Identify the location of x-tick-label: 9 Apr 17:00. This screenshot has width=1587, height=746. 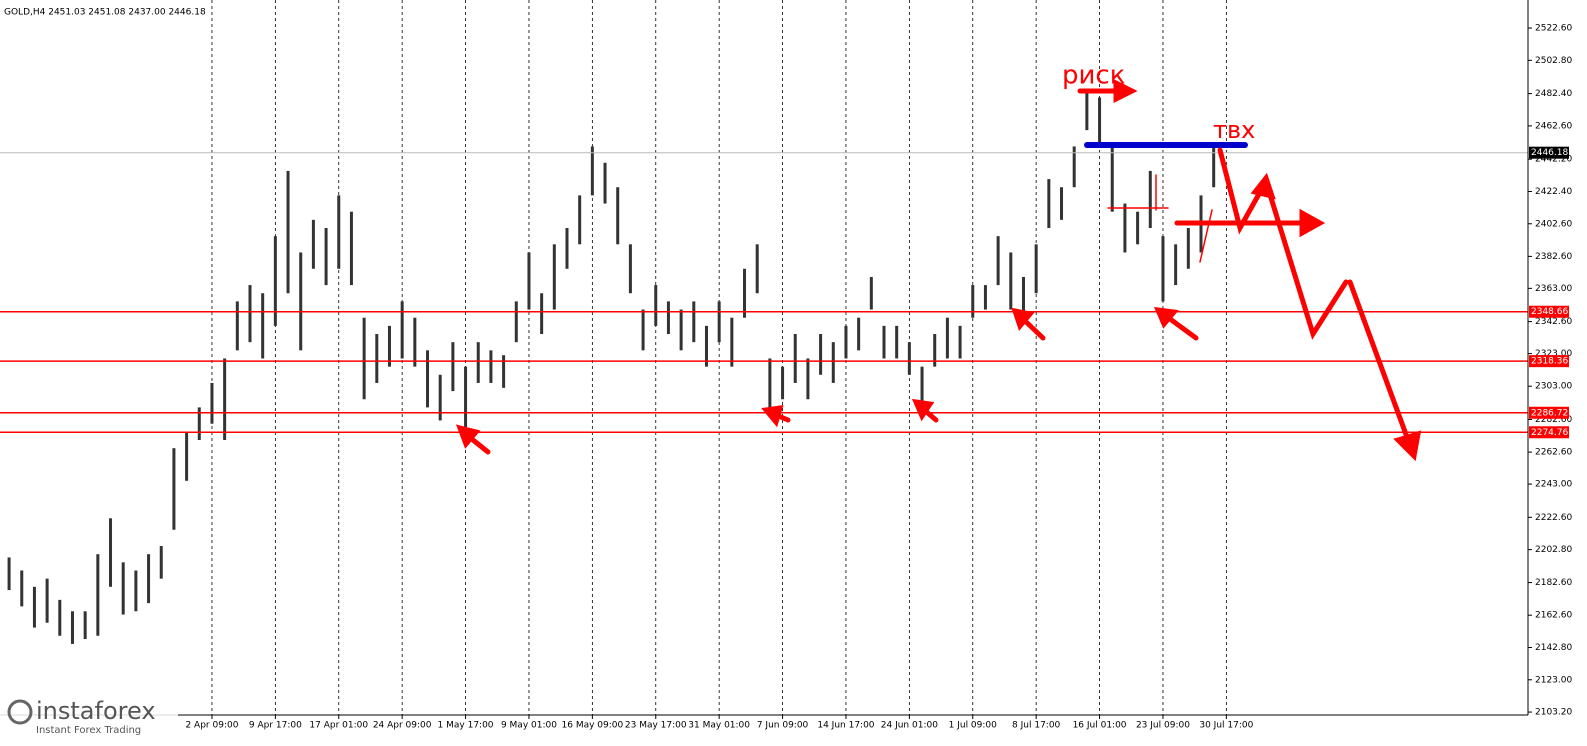
(275, 726).